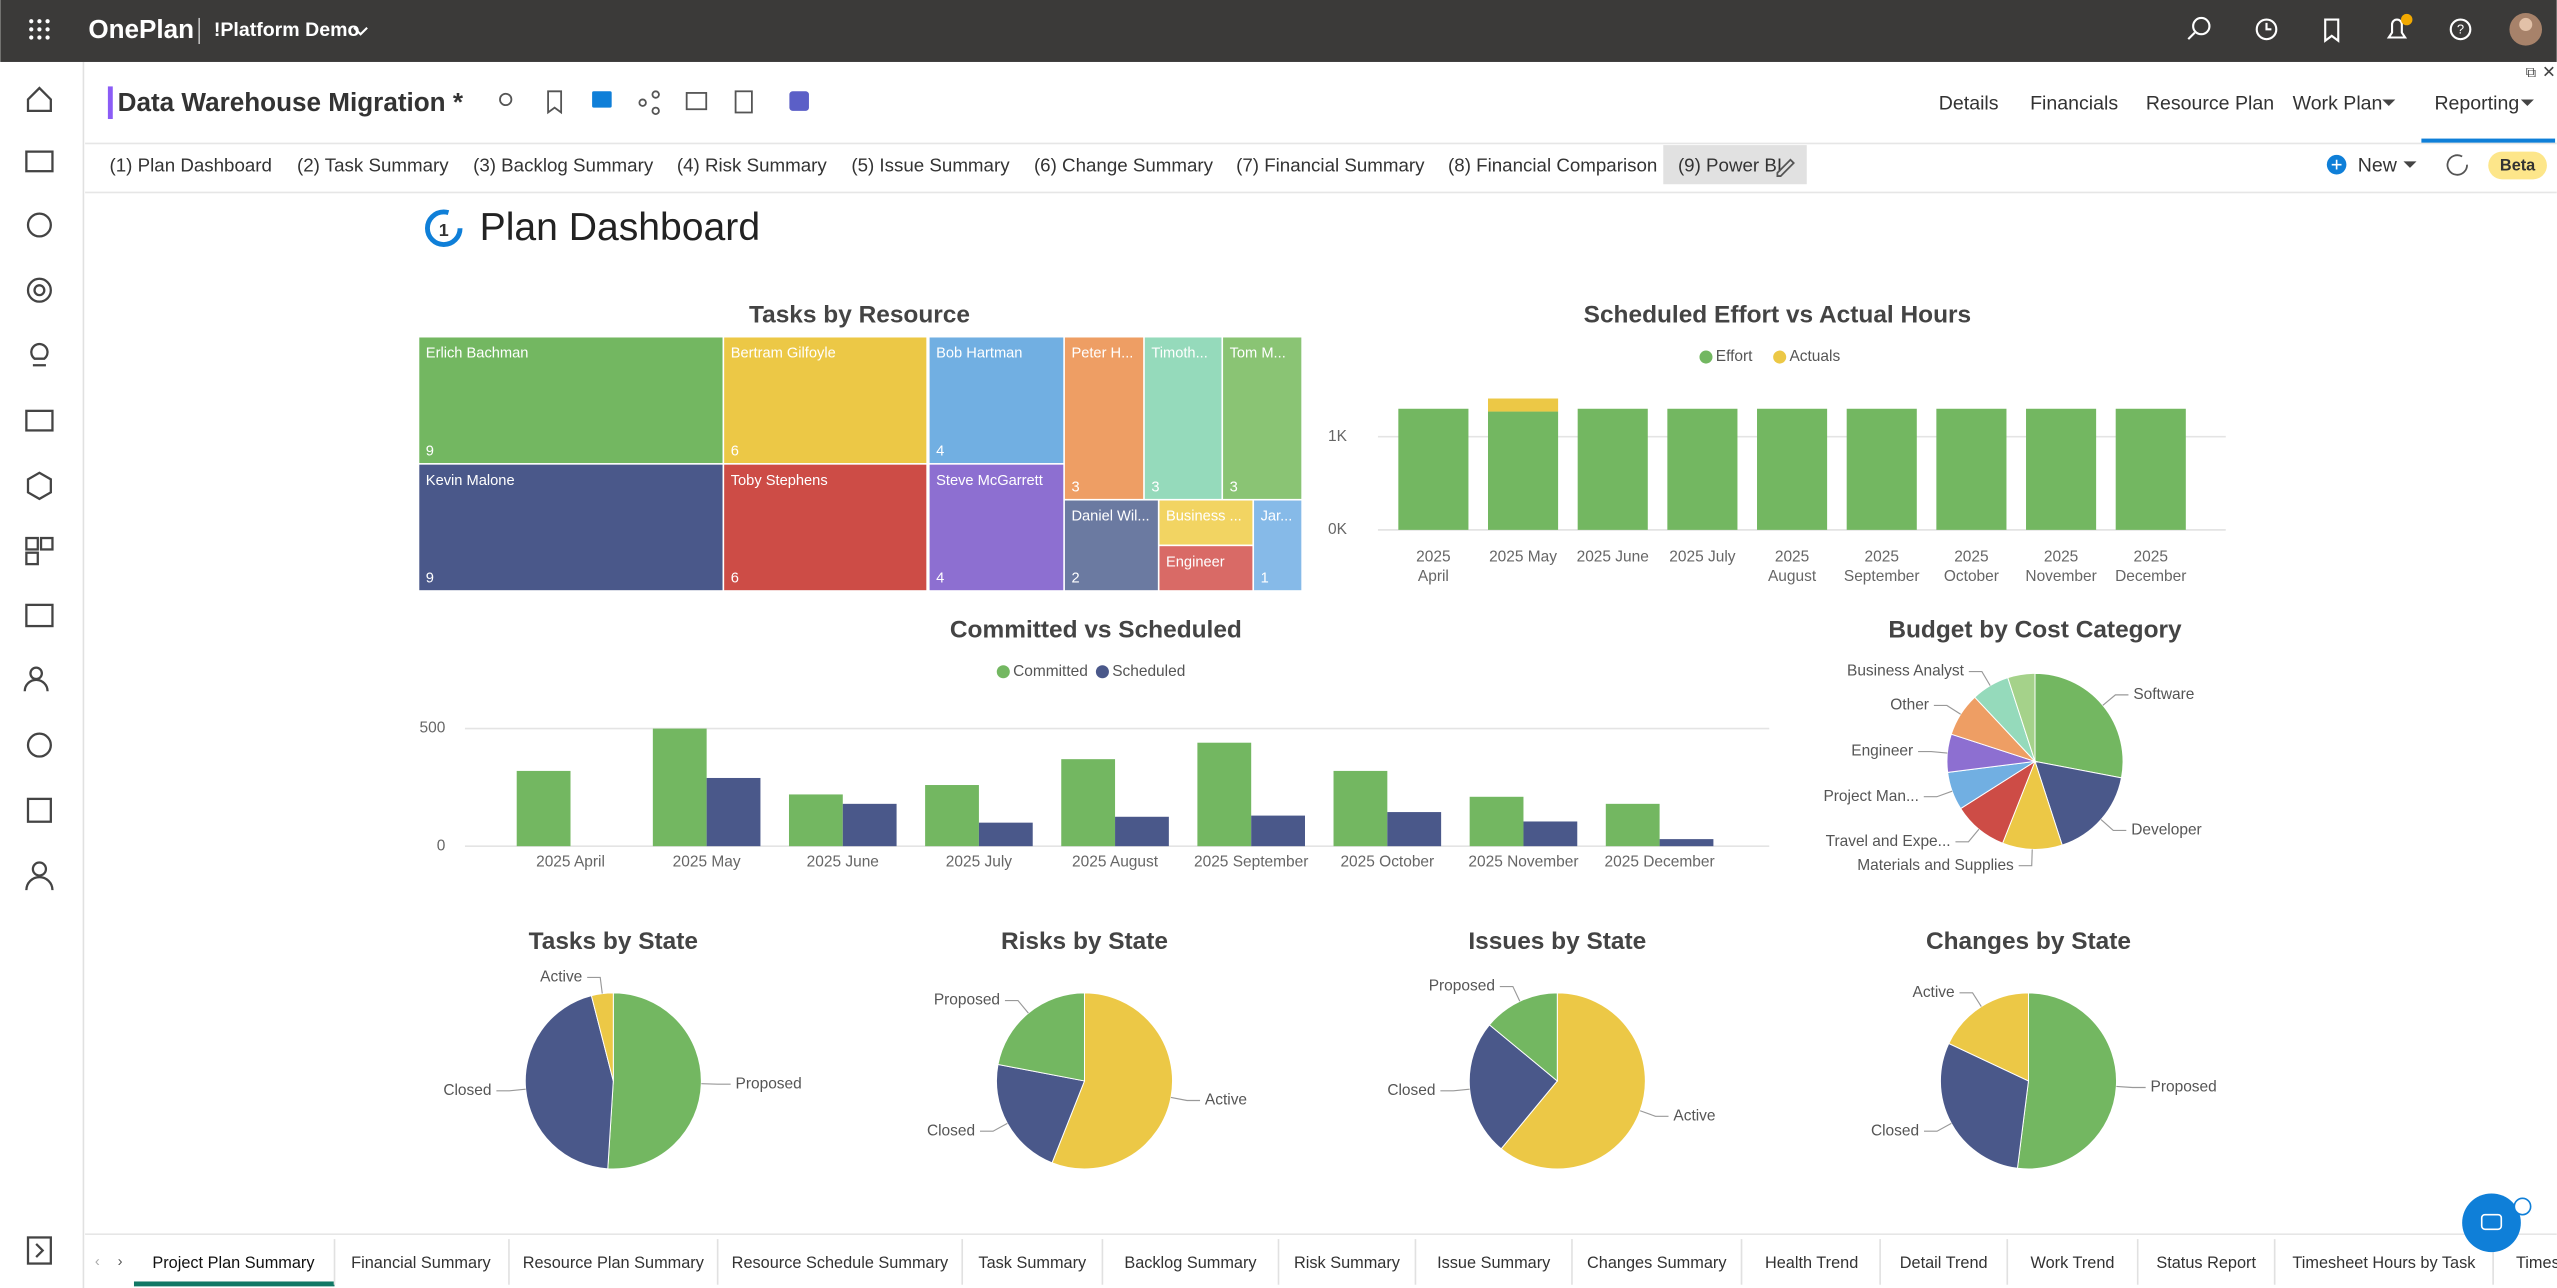 This screenshot has width=2557, height=1288. I want to click on close-icon: ✕, so click(2549, 73).